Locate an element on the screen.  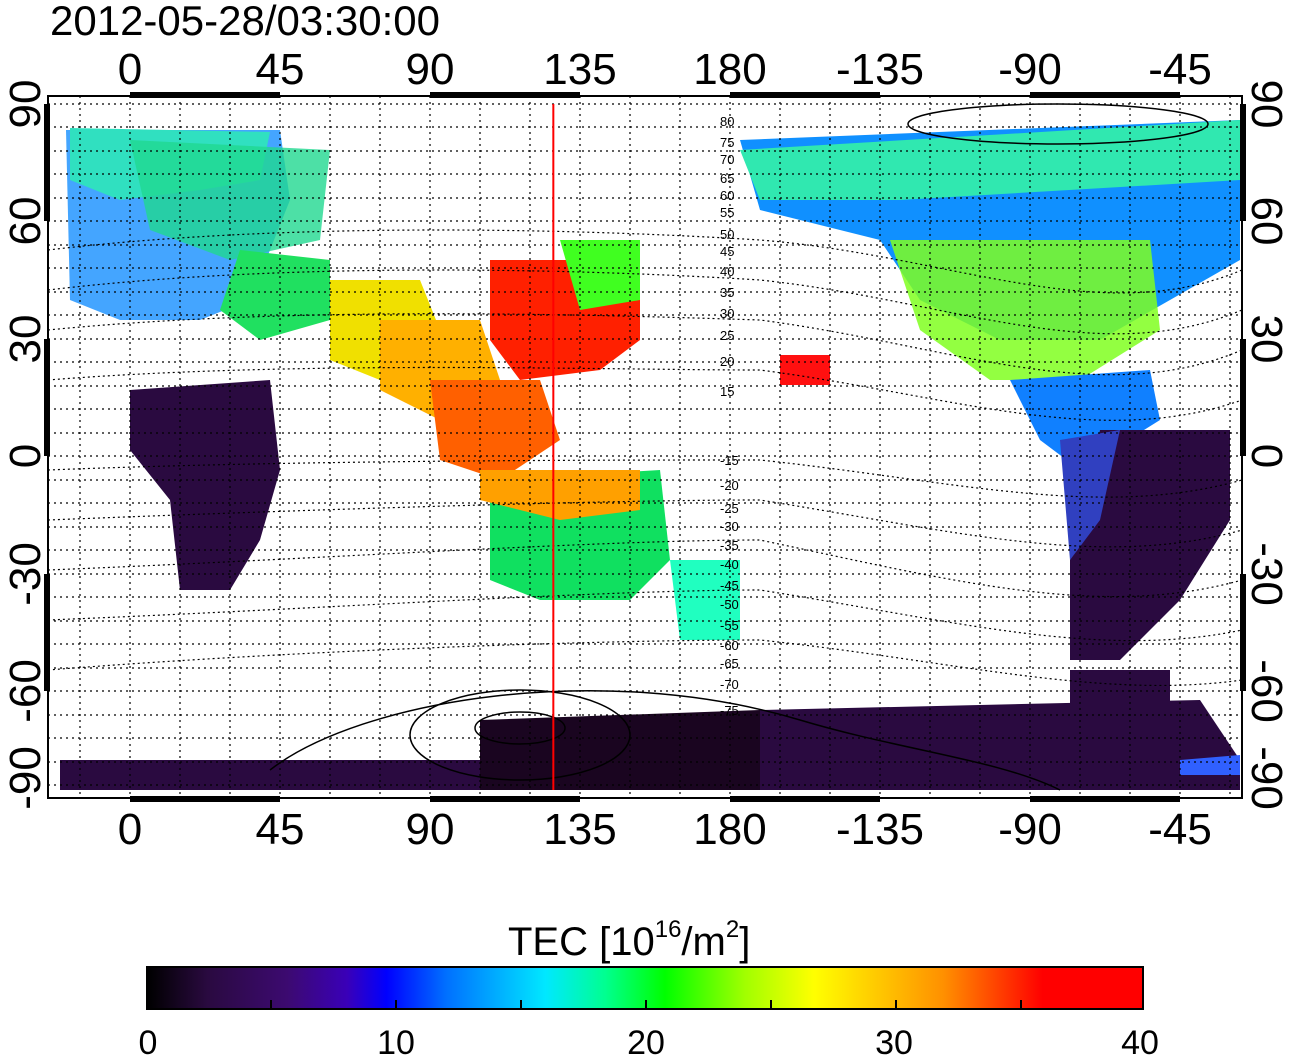
tec-patch-mideast is located at coordinates (275, 295).